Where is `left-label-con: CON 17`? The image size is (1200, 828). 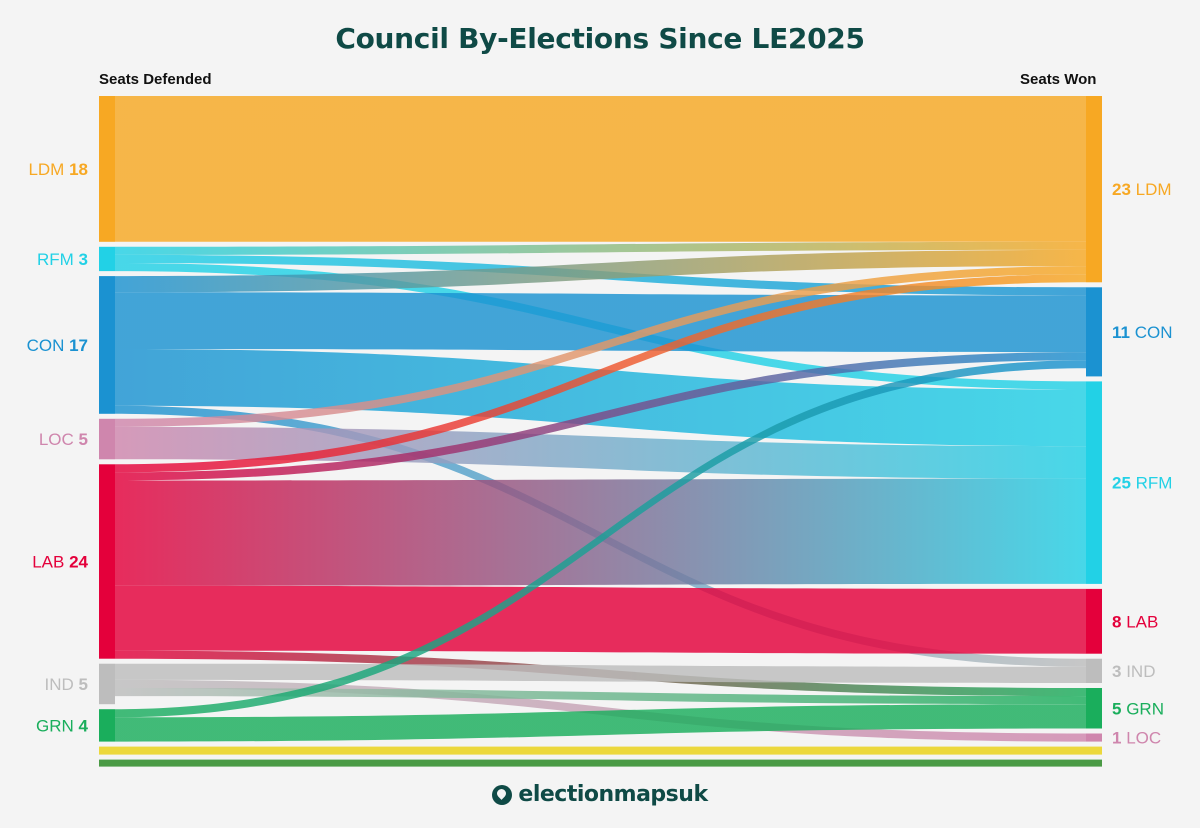 left-label-con: CON 17 is located at coordinates (57, 345).